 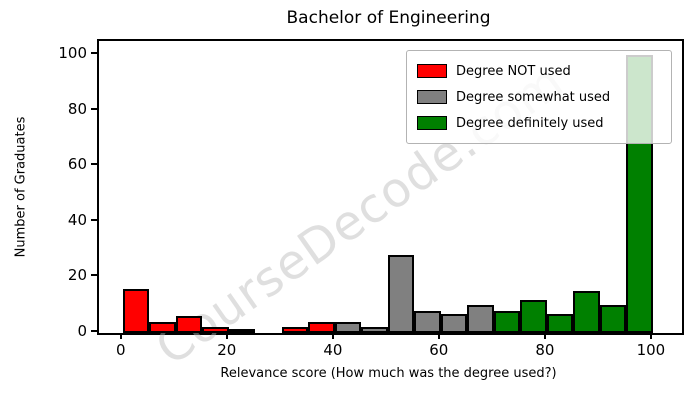 What do you see at coordinates (77, 108) in the screenshot?
I see `y-tick-label: 80` at bounding box center [77, 108].